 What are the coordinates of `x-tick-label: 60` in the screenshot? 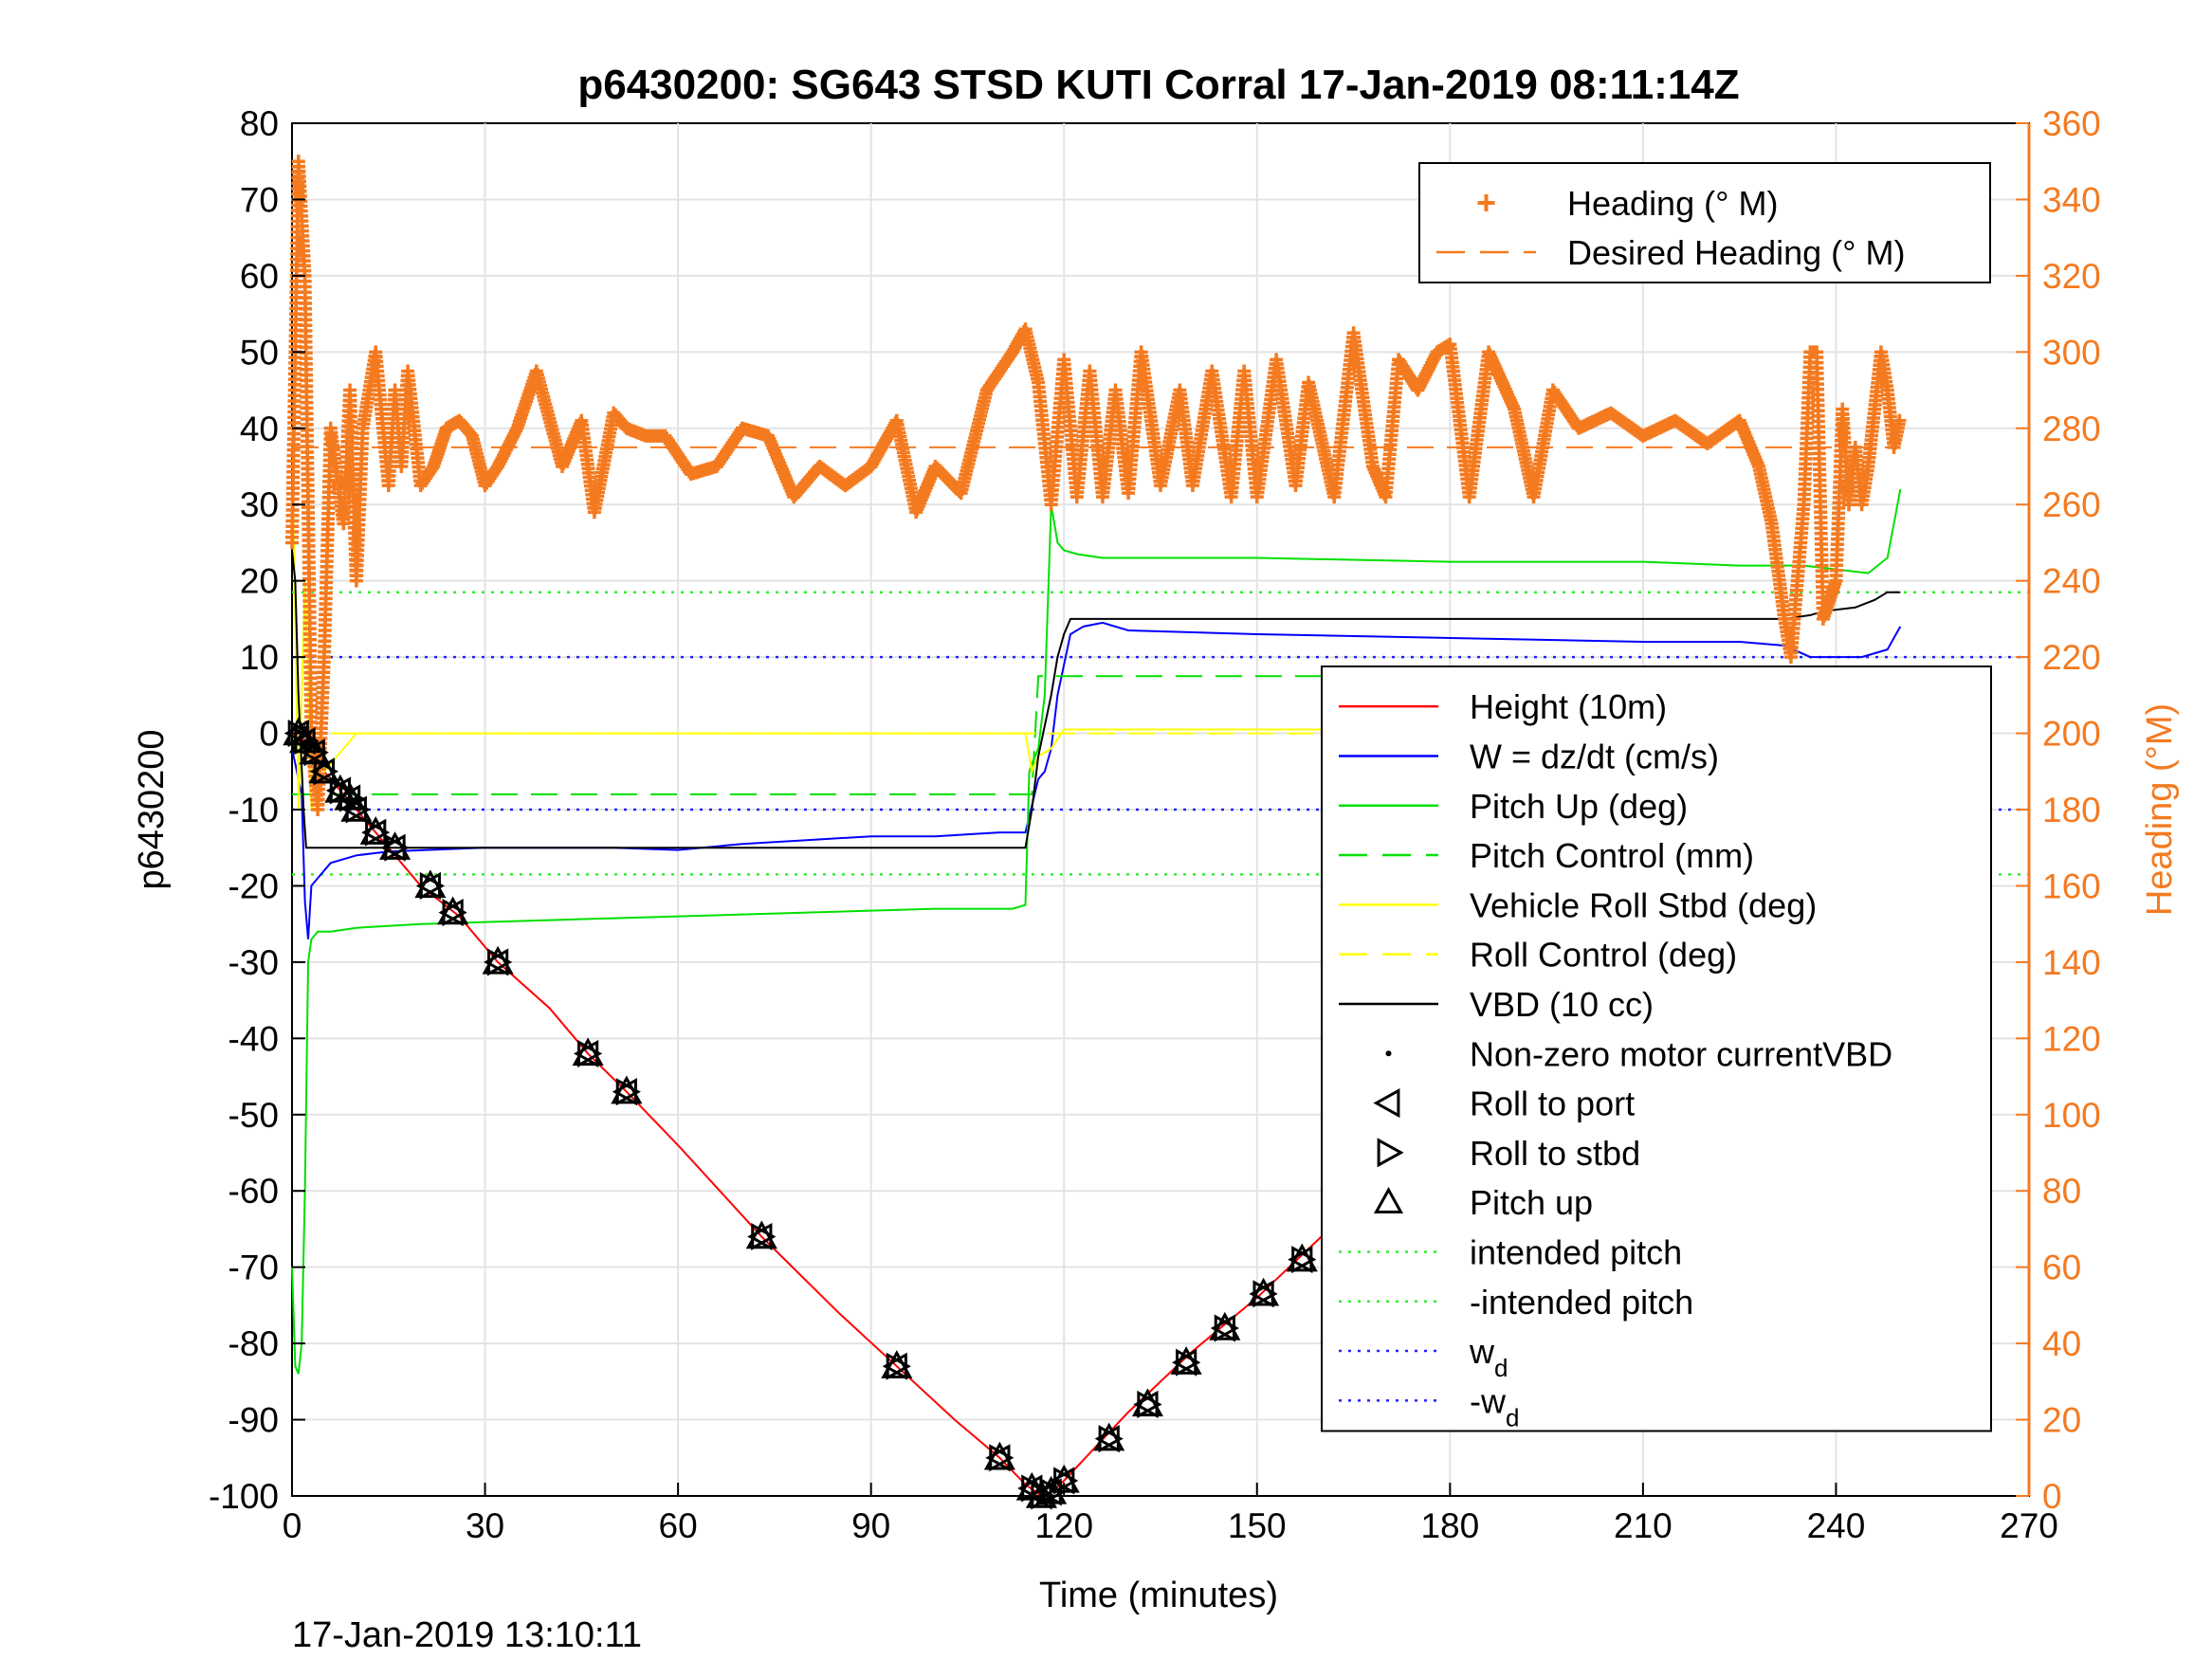 It's located at (678, 1525).